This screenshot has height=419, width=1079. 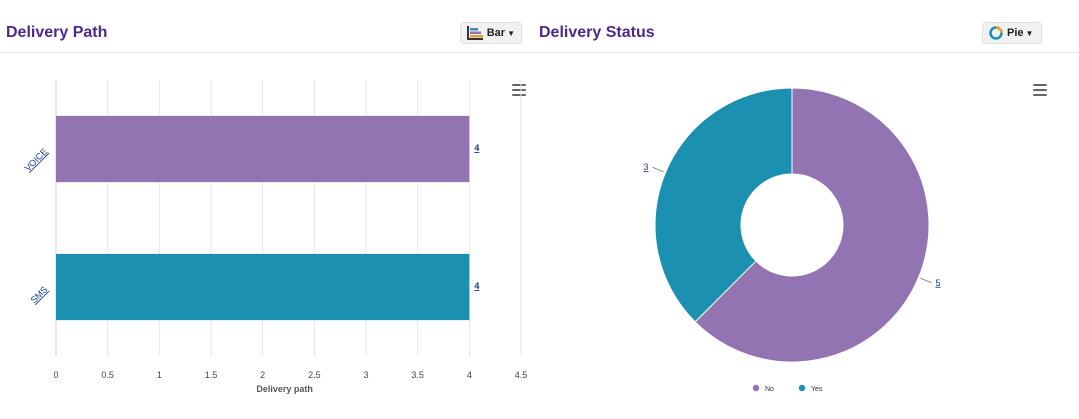 I want to click on x-tick-label: 3, so click(x=365, y=375).